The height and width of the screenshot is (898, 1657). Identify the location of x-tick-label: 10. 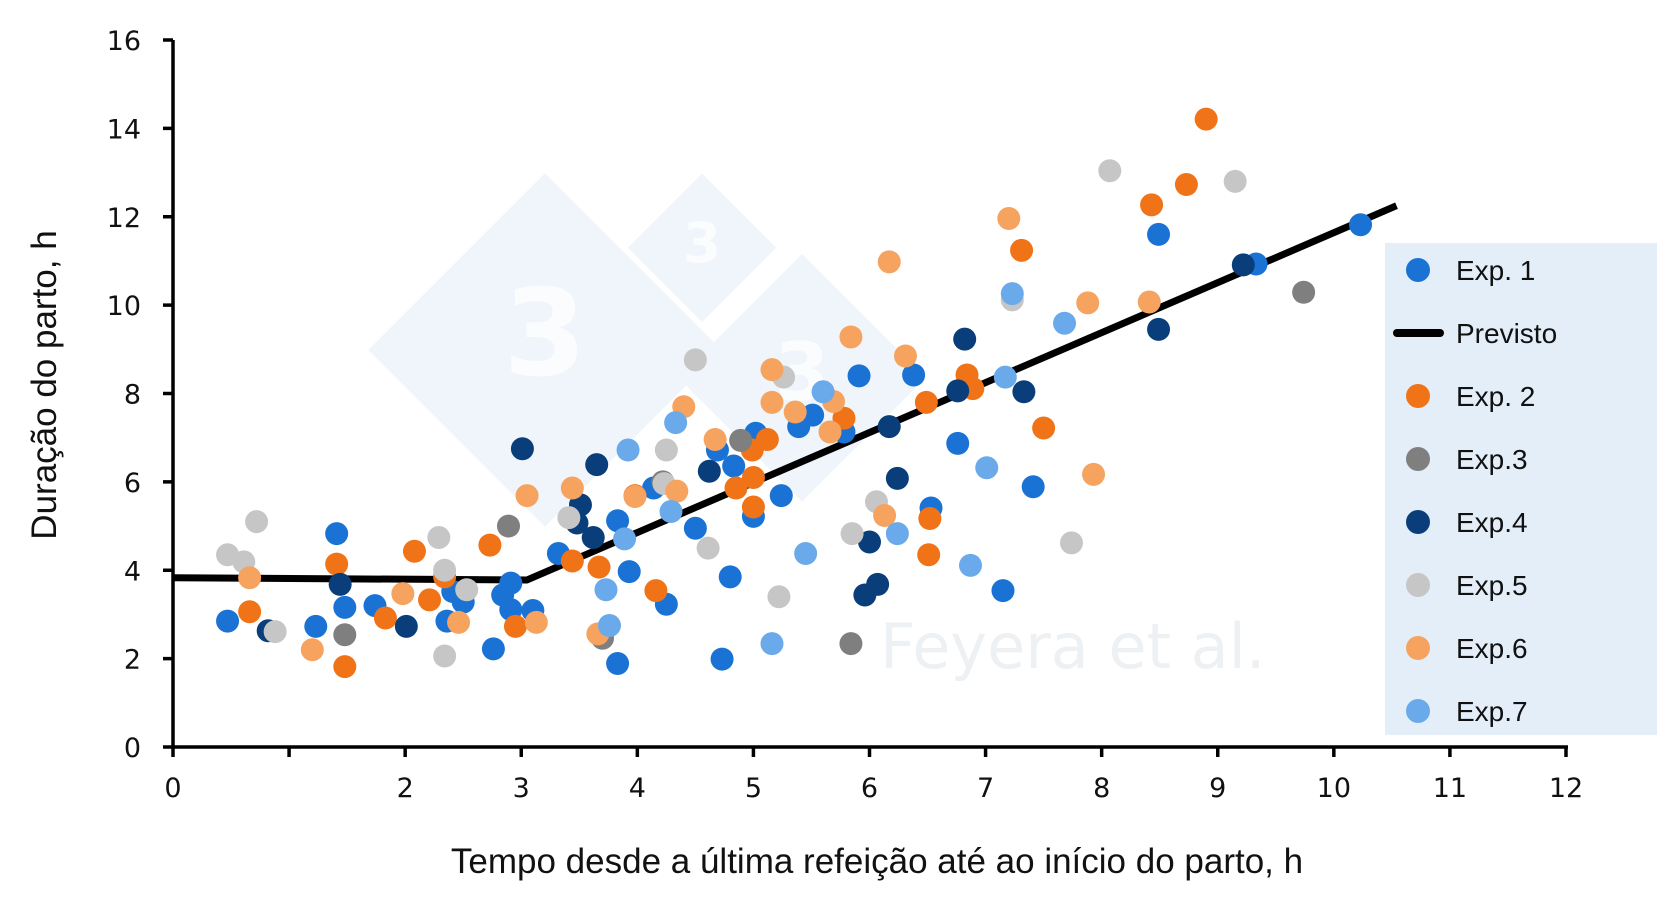
(1334, 788).